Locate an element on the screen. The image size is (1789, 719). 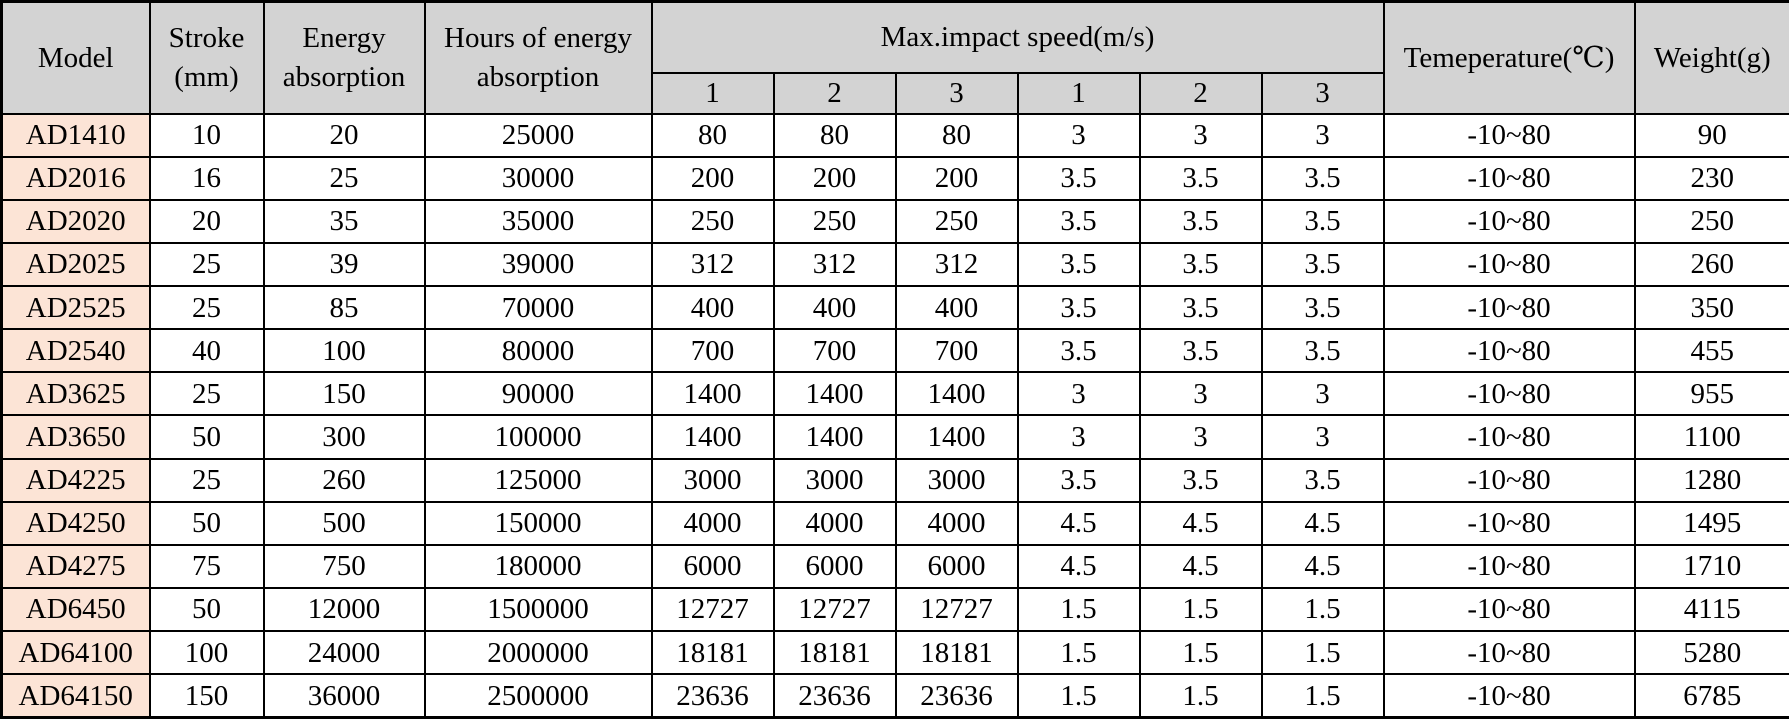
speed-cell-3: 4000 is located at coordinates (956, 523).